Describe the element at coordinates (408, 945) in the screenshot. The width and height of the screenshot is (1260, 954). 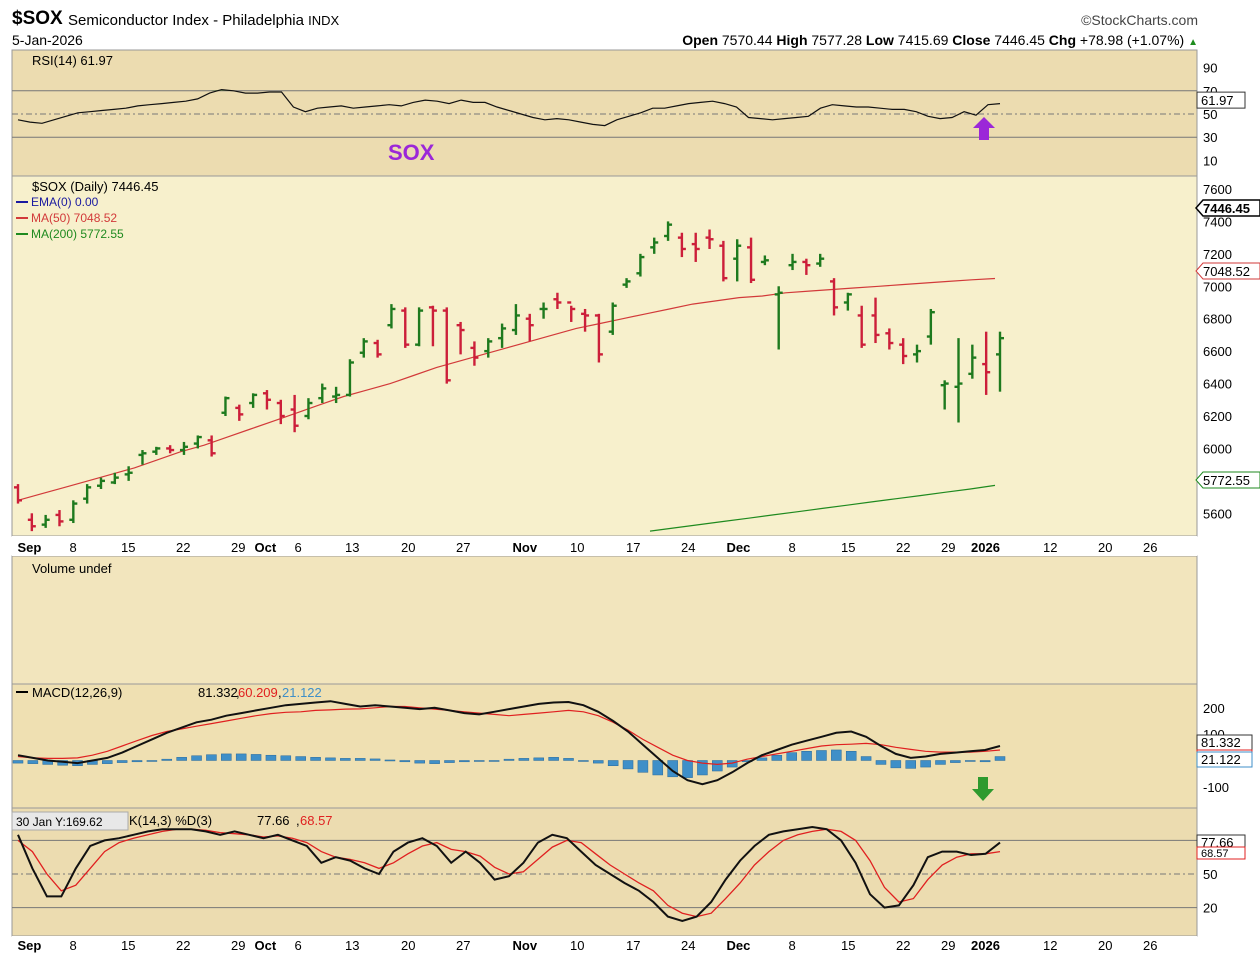
I see `x-axis-bottom-label: 20` at that location.